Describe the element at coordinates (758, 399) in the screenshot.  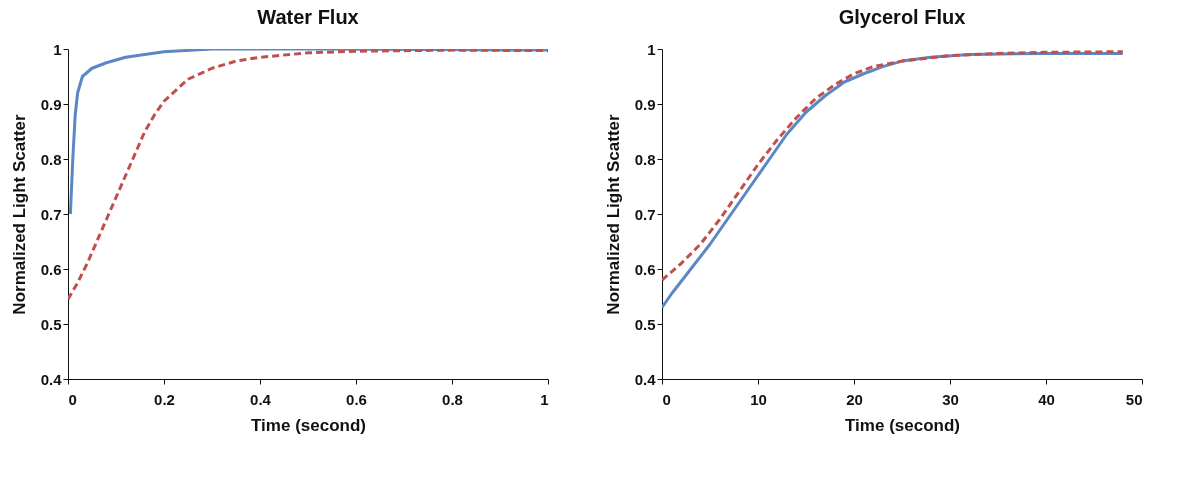
I see `x-tick-label: 10` at that location.